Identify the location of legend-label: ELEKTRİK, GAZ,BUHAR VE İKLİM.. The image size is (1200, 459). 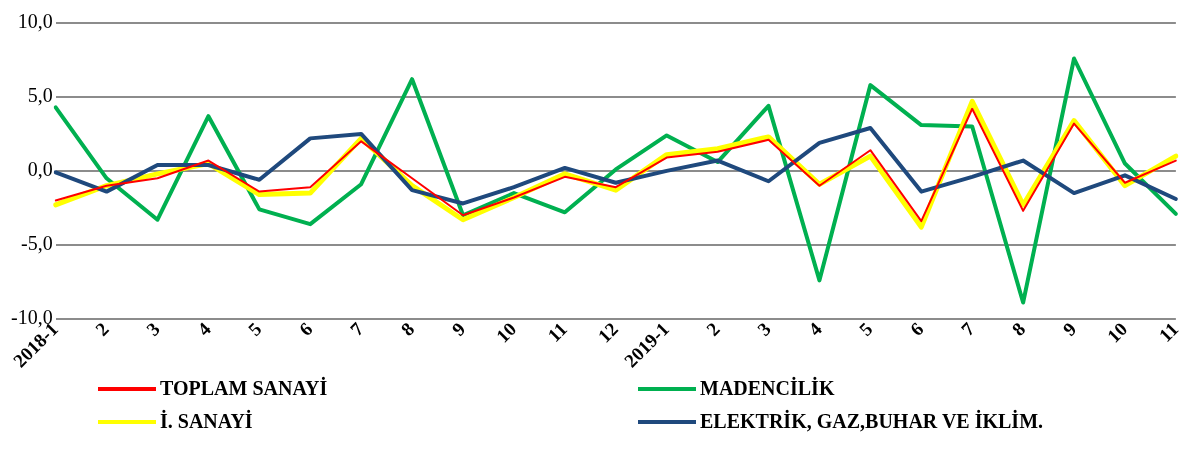
(872, 421).